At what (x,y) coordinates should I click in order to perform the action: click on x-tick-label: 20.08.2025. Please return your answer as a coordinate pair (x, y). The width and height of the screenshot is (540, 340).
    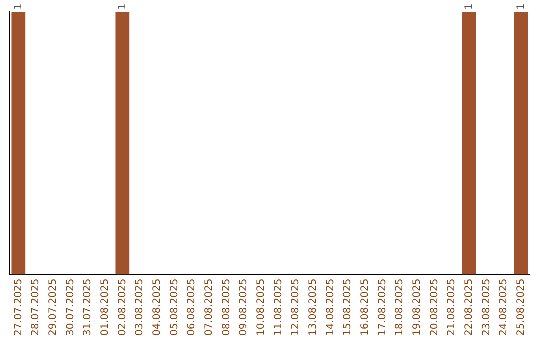
    Looking at the image, I should click on (434, 307).